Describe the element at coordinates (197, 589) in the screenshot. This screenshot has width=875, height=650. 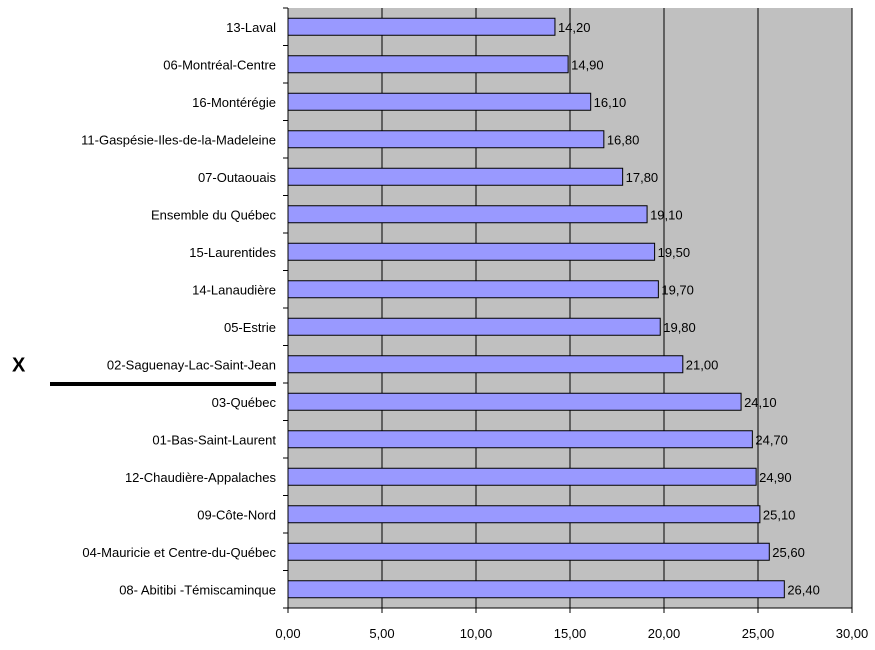
I see `category-label: 08- Abitibi -Témiscaminque` at that location.